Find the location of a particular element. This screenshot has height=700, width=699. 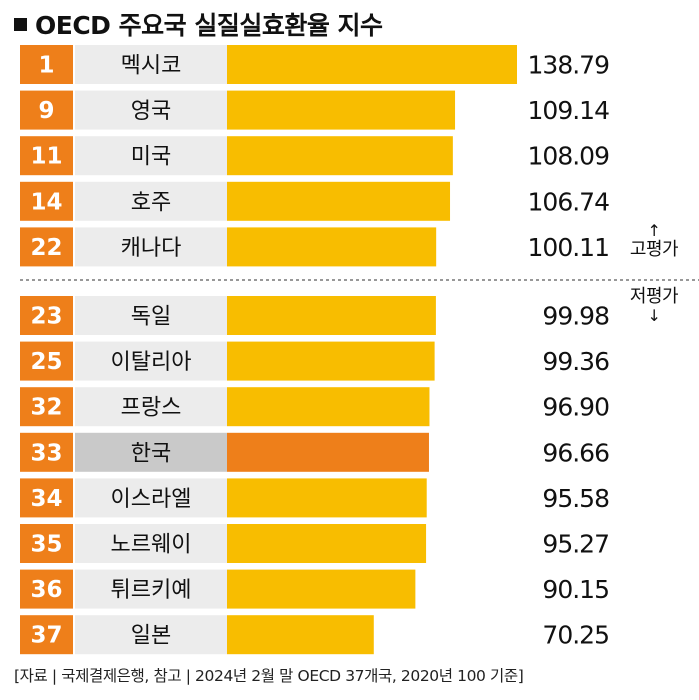

value-label: 95.27 is located at coordinates (575, 544).